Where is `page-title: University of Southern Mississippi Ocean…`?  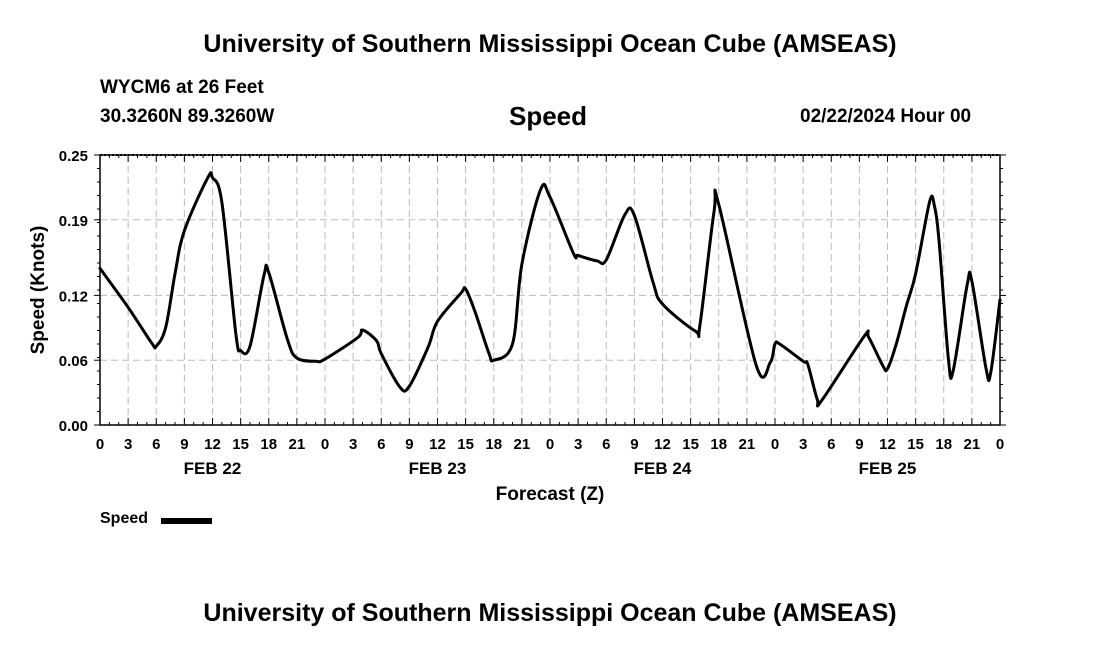
page-title: University of Southern Mississippi Ocean… is located at coordinates (550, 44).